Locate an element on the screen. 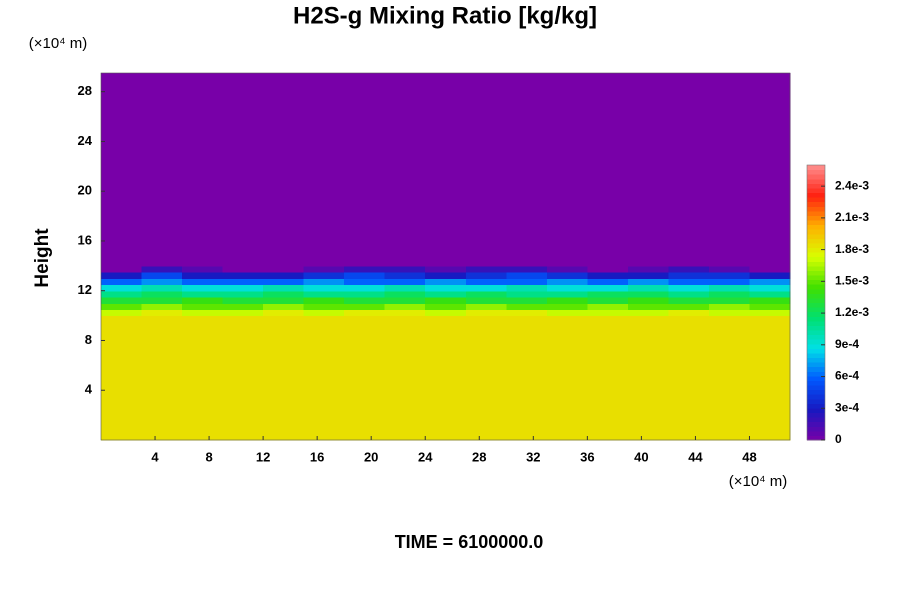 This screenshot has width=900, height=605. colorbar-tick-label: 2.4e-3 is located at coordinates (852, 185).